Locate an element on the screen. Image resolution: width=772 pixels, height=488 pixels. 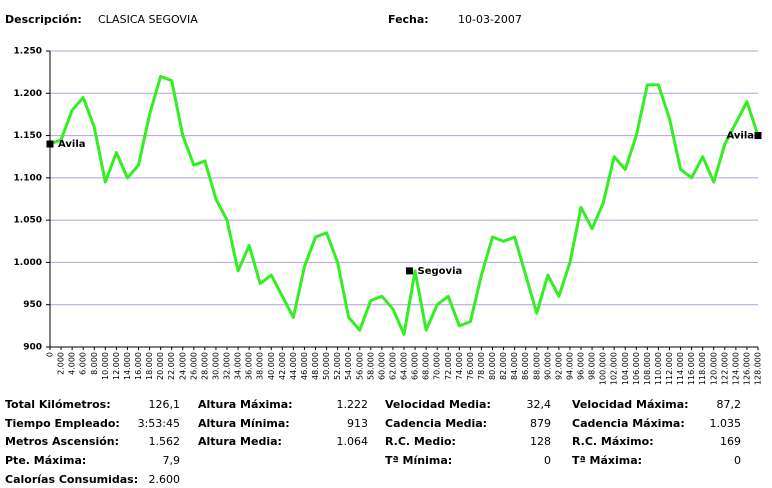
x-tick-label: 122.000 is located at coordinates (724, 368).